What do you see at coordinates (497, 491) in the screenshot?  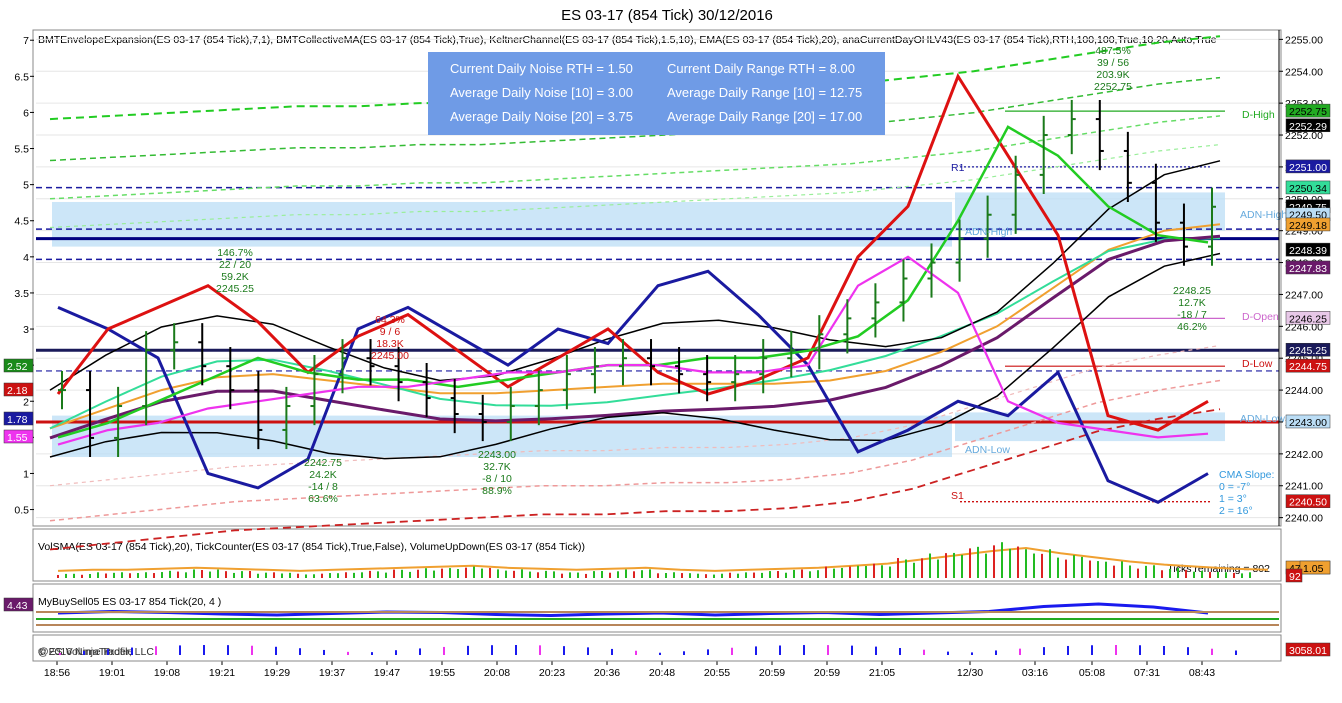 I see `annotation-line: 88.9%` at bounding box center [497, 491].